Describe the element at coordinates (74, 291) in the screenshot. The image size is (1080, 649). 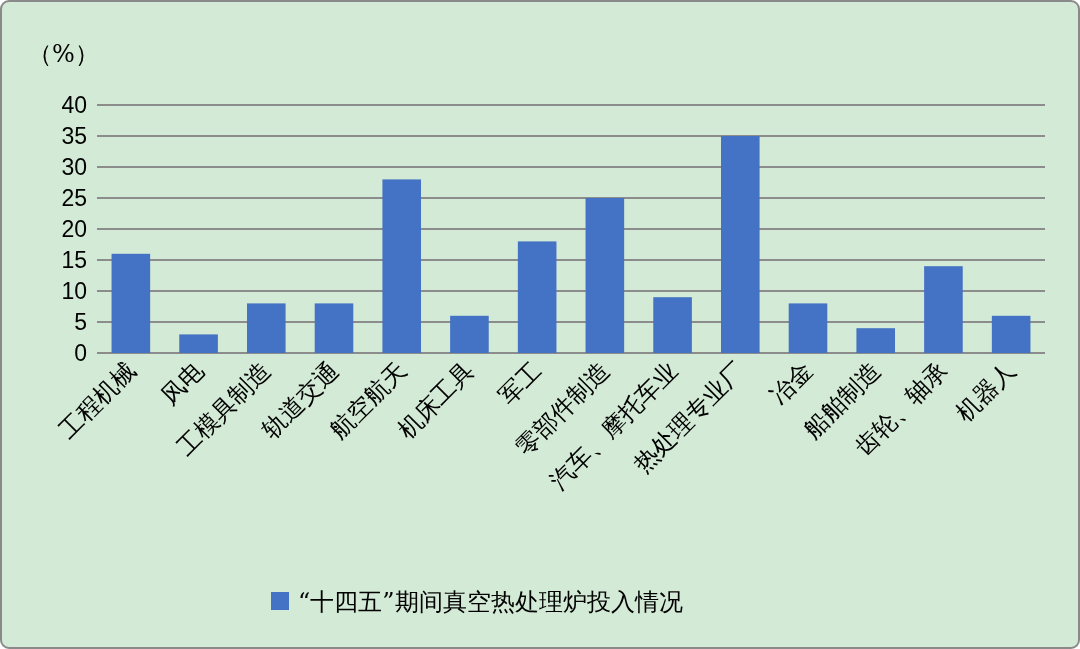
I see `y-tick-label: 10` at that location.